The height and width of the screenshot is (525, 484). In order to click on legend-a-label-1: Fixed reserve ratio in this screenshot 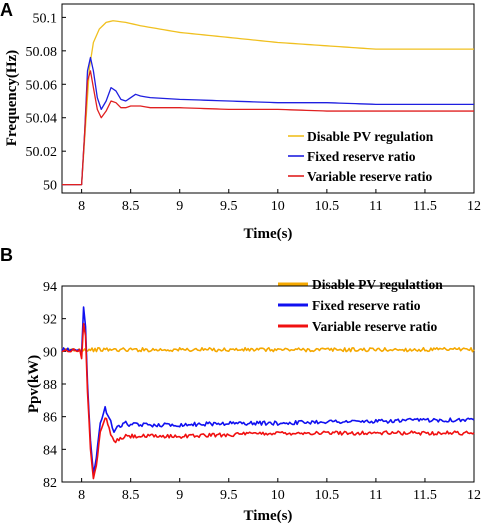, I will do `click(361, 156)`.